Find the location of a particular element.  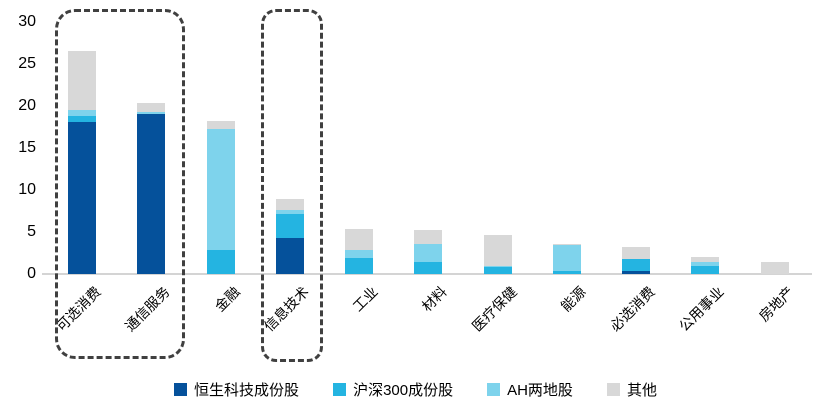

bar-可选消费 is located at coordinates (82, 162).